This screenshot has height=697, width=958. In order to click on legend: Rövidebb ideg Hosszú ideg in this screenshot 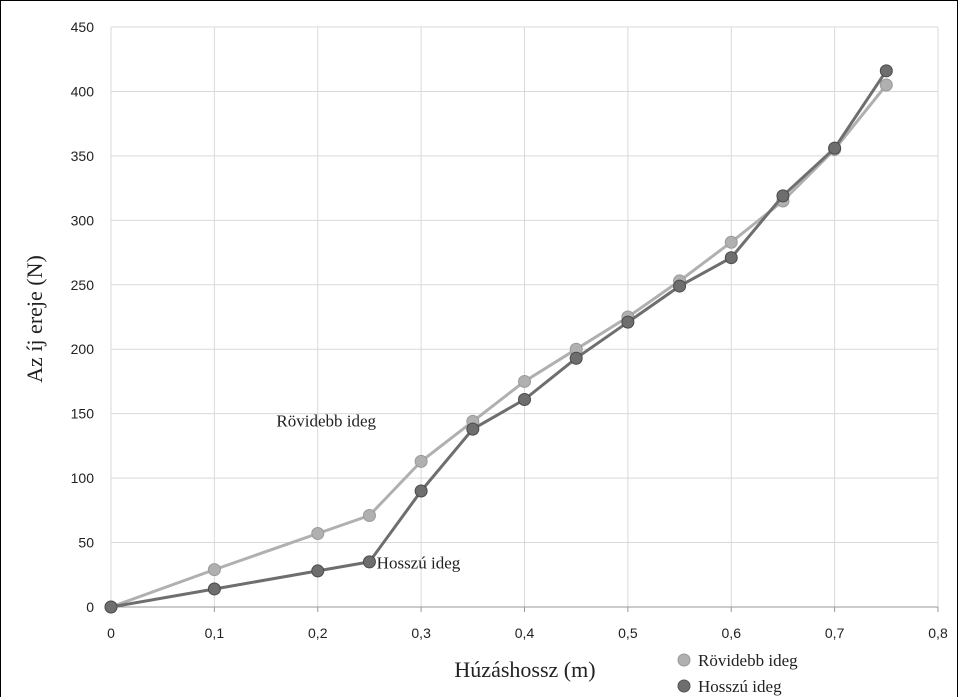, I will do `click(737, 673)`.